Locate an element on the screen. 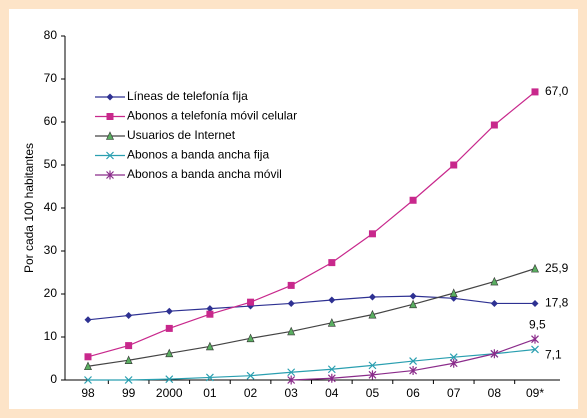 The height and width of the screenshot is (418, 587). y-tick-label: 40 is located at coordinates (51, 207).